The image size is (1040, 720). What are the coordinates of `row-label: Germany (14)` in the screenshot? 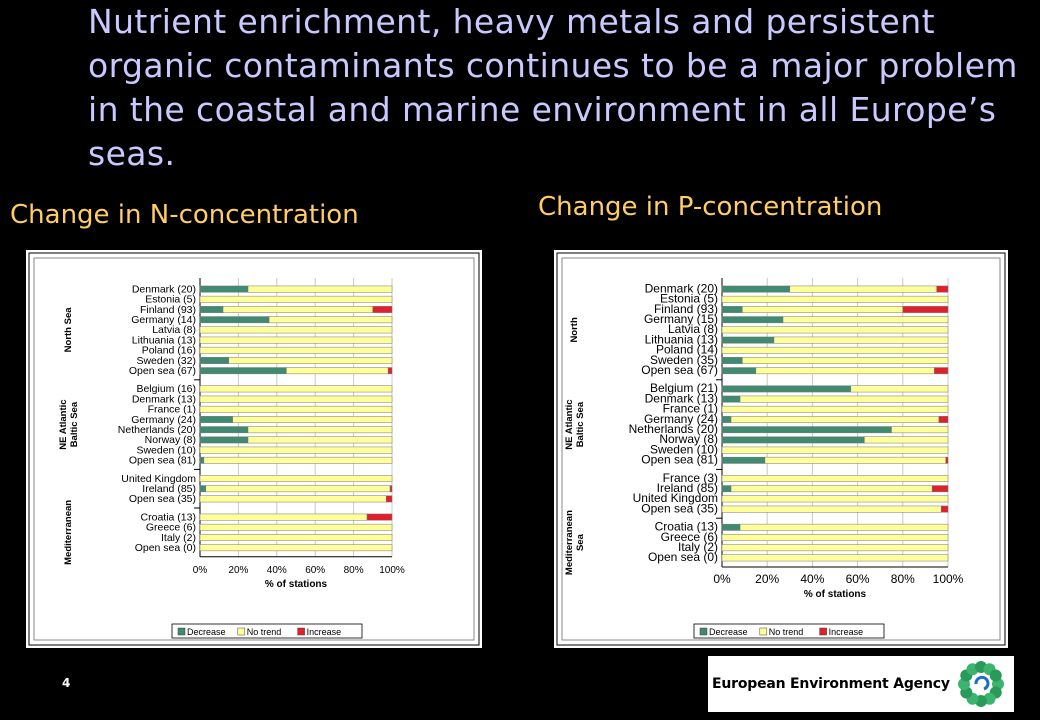 It's located at (163, 320).